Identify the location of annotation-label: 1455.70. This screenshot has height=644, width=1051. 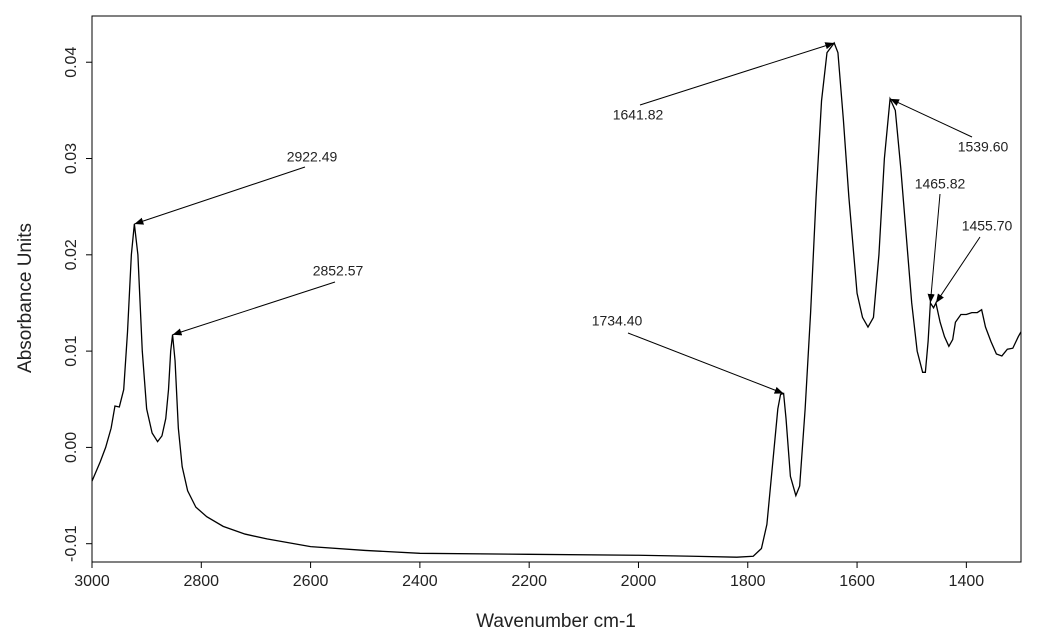
(987, 226).